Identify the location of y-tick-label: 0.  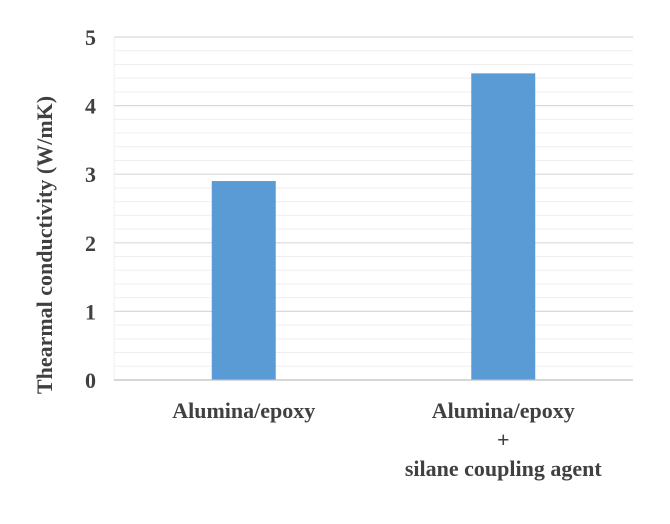
(90, 380).